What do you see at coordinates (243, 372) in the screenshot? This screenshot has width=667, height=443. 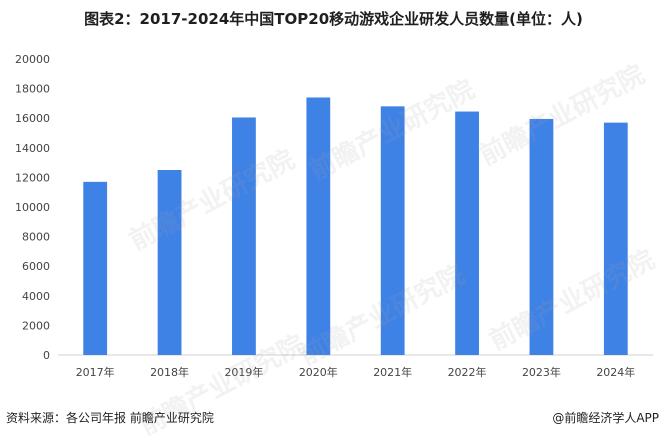 I see `x-tick-label: 2019年` at bounding box center [243, 372].